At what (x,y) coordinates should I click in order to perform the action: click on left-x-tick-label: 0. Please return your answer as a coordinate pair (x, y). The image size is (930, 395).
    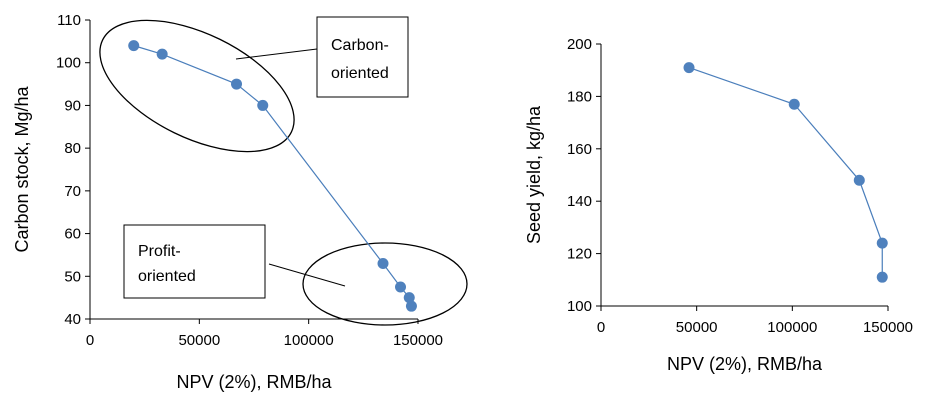
    Looking at the image, I should click on (90, 340).